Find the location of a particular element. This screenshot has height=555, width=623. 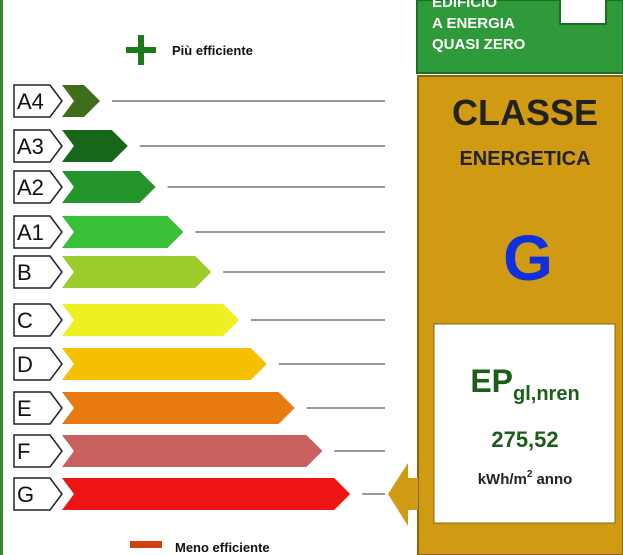

class-label: D is located at coordinates (25, 364).